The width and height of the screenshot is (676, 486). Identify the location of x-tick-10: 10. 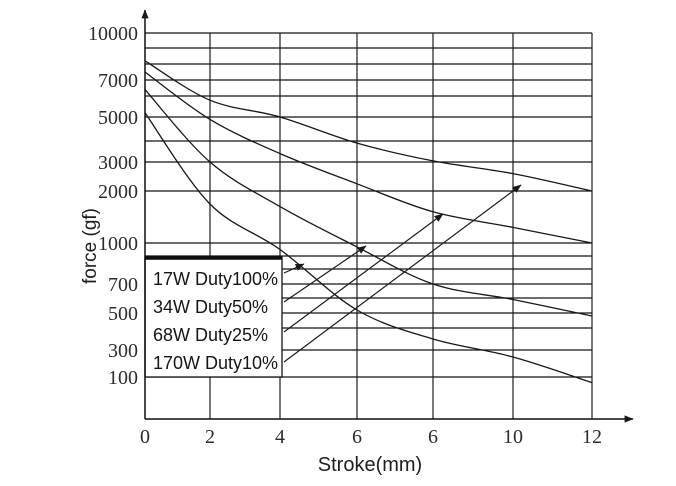
(513, 437).